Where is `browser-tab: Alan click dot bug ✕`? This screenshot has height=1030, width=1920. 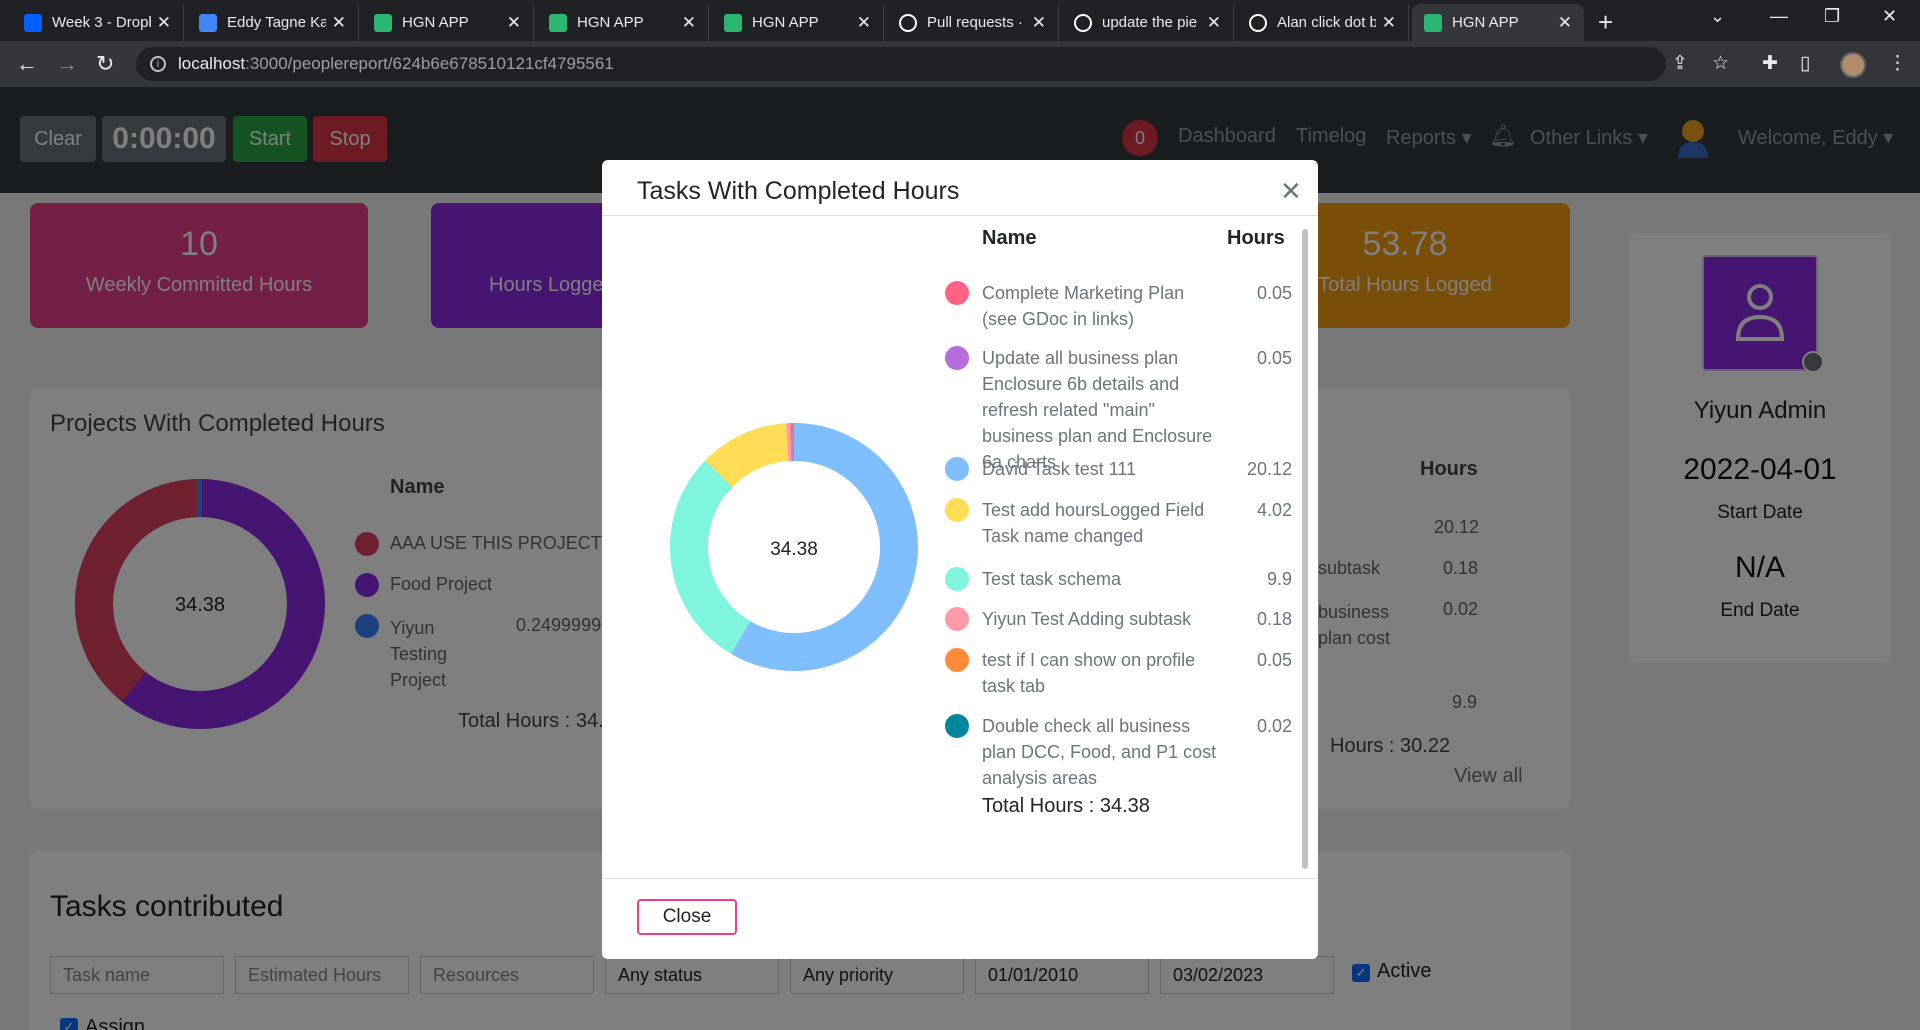
browser-tab: Alan click dot bug ✕ is located at coordinates (1323, 22).